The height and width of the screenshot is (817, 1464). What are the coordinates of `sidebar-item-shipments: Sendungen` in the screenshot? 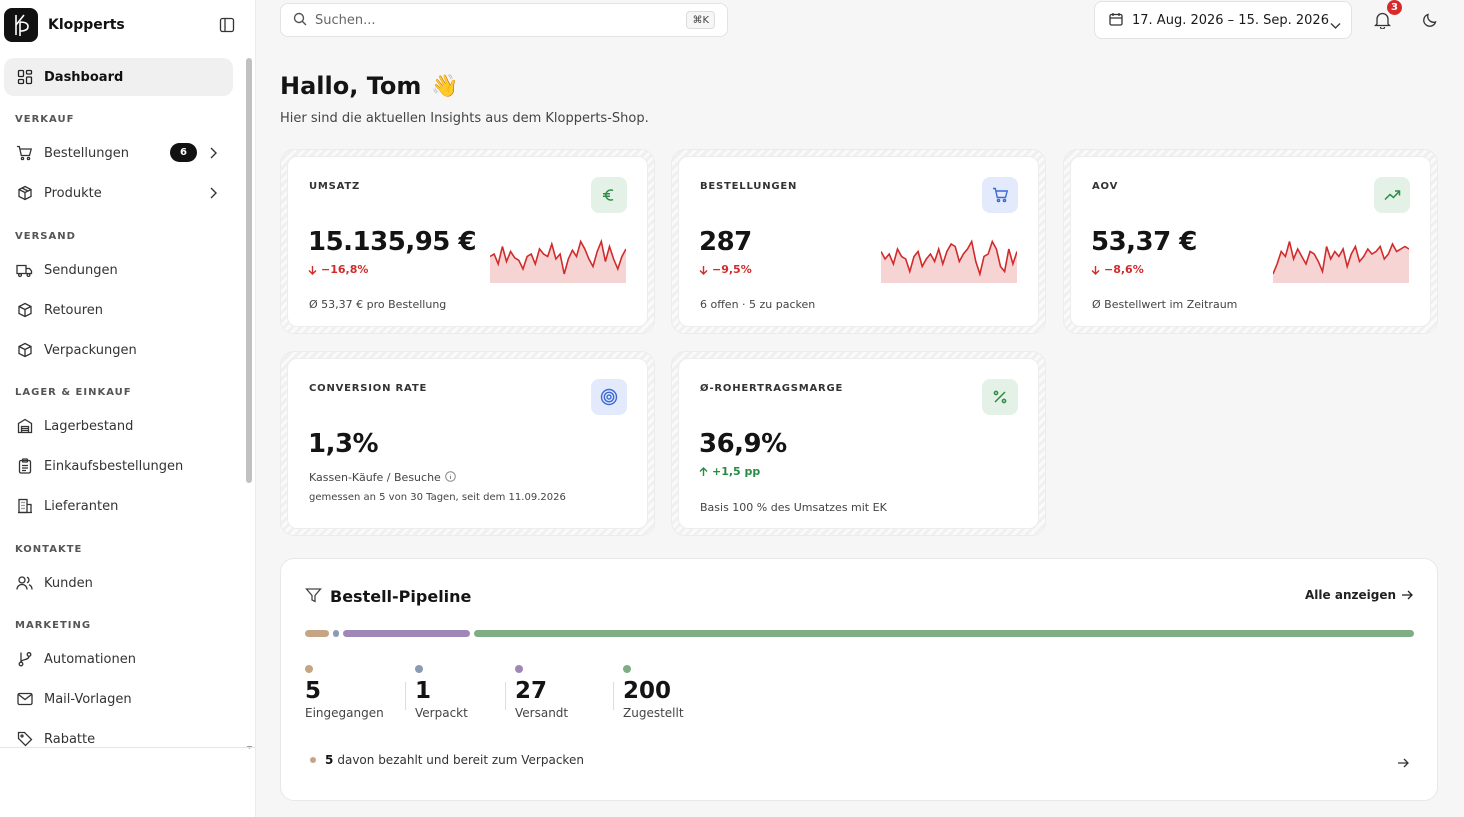 It's located at (118, 270).